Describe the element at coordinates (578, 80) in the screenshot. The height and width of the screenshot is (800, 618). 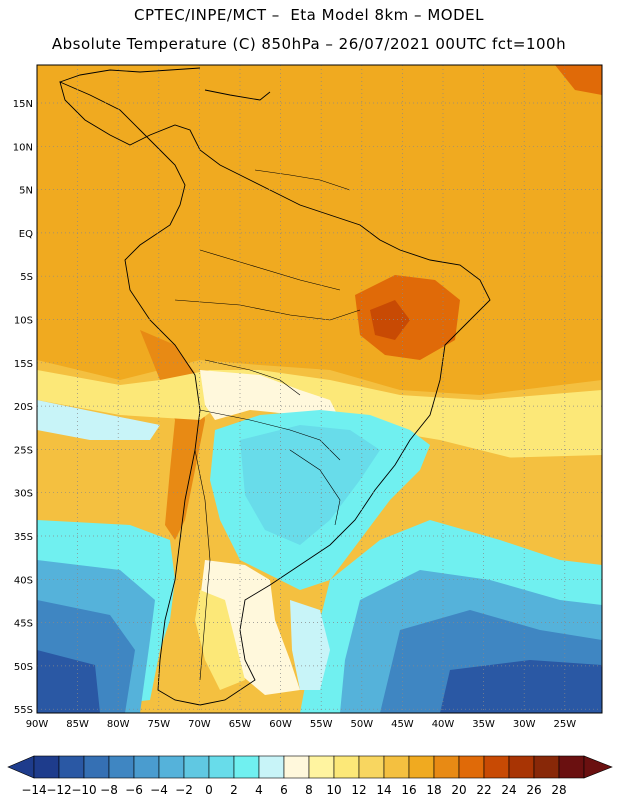
I see `field-hot-ne` at that location.